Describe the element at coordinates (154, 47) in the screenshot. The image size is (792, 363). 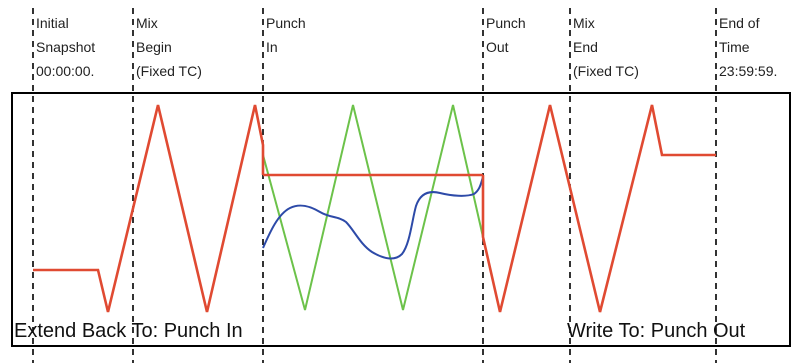
I see `marker-label-line: Begin` at that location.